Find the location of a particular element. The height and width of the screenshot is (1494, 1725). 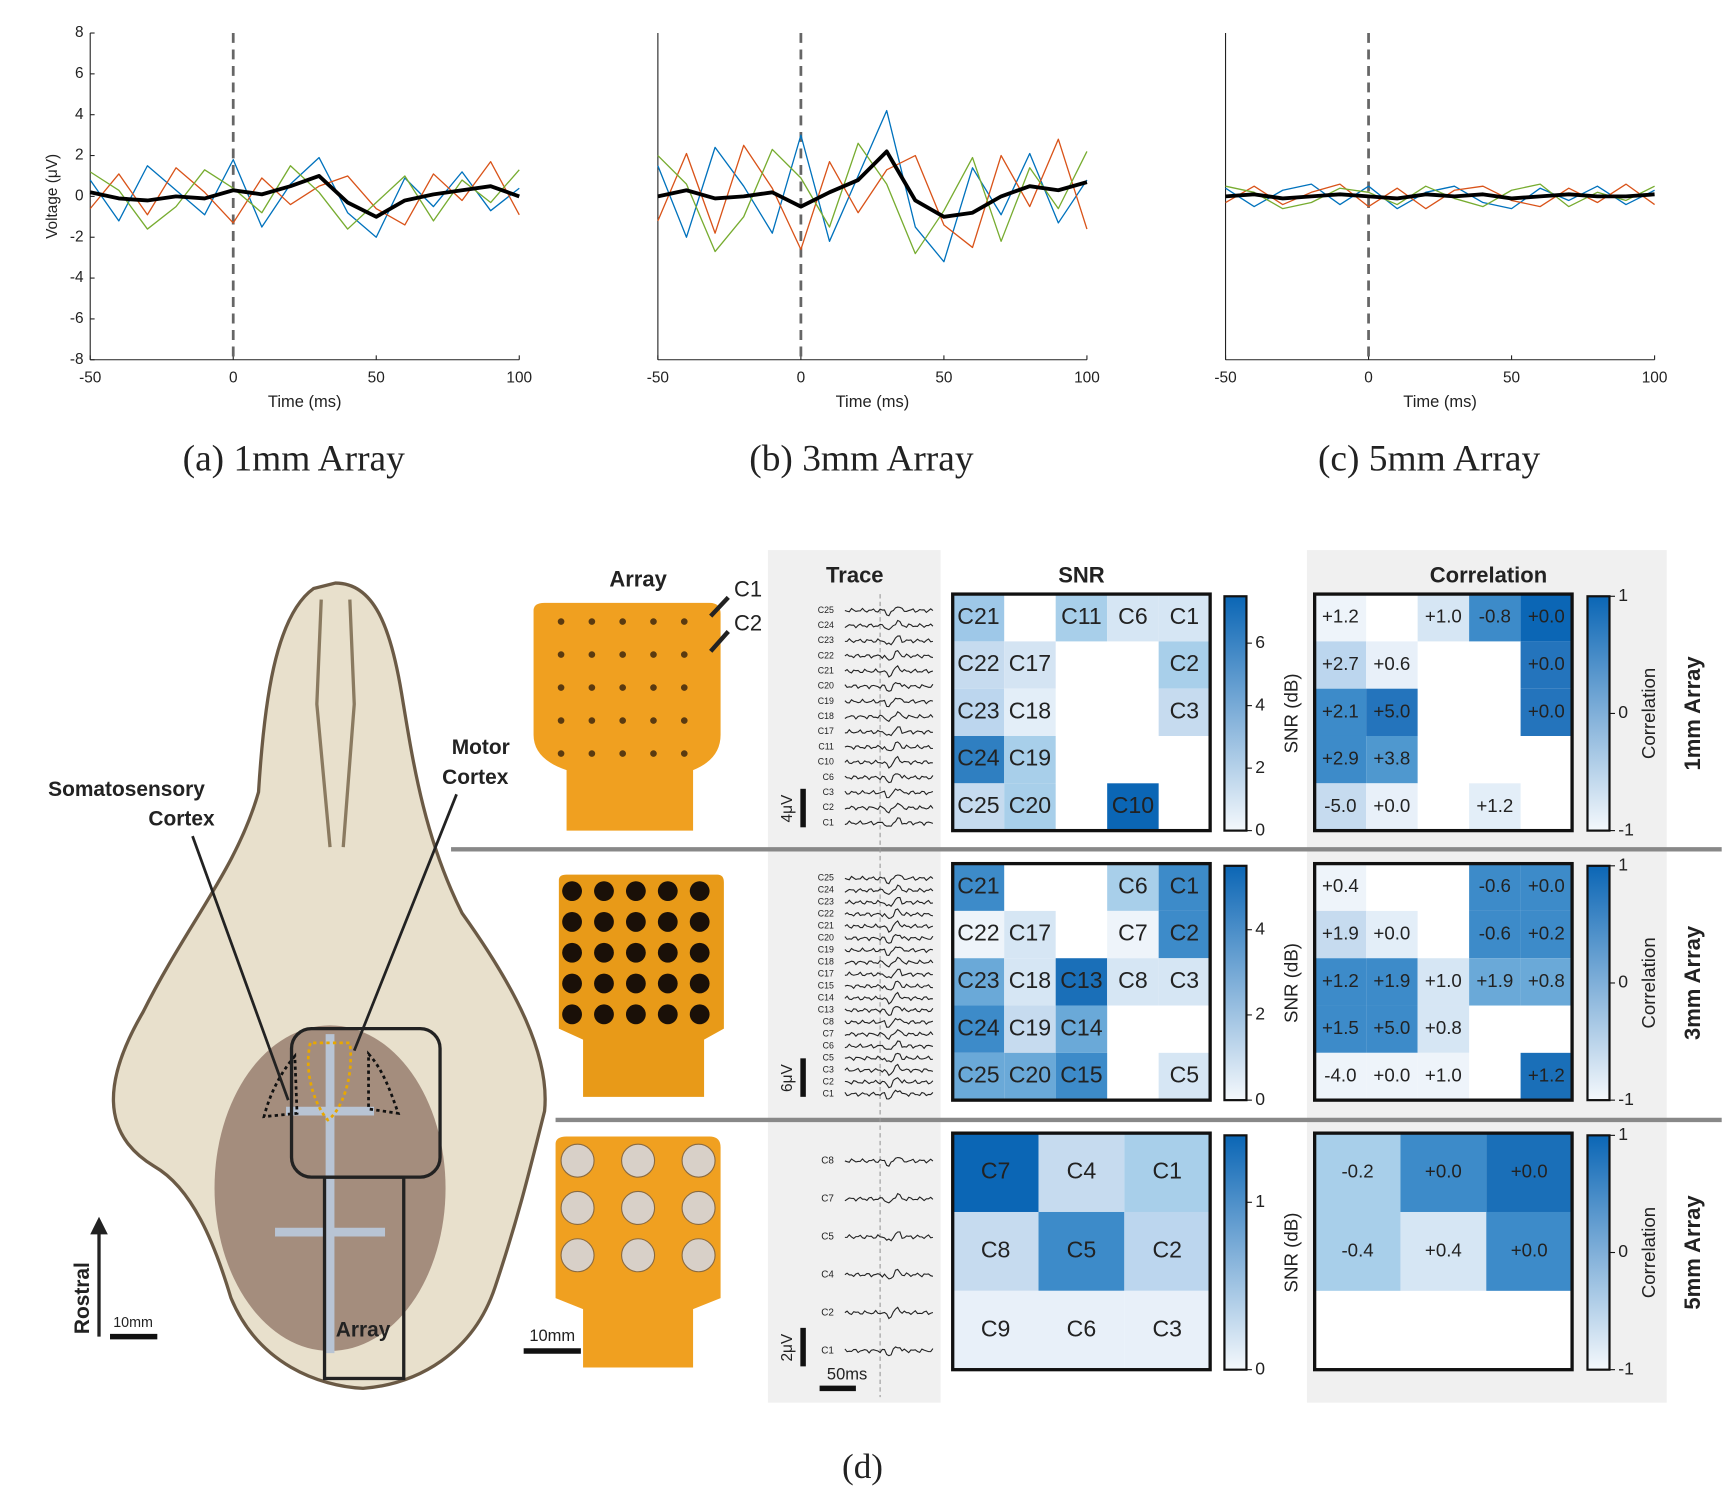

channel-label: C25 is located at coordinates (826, 878).